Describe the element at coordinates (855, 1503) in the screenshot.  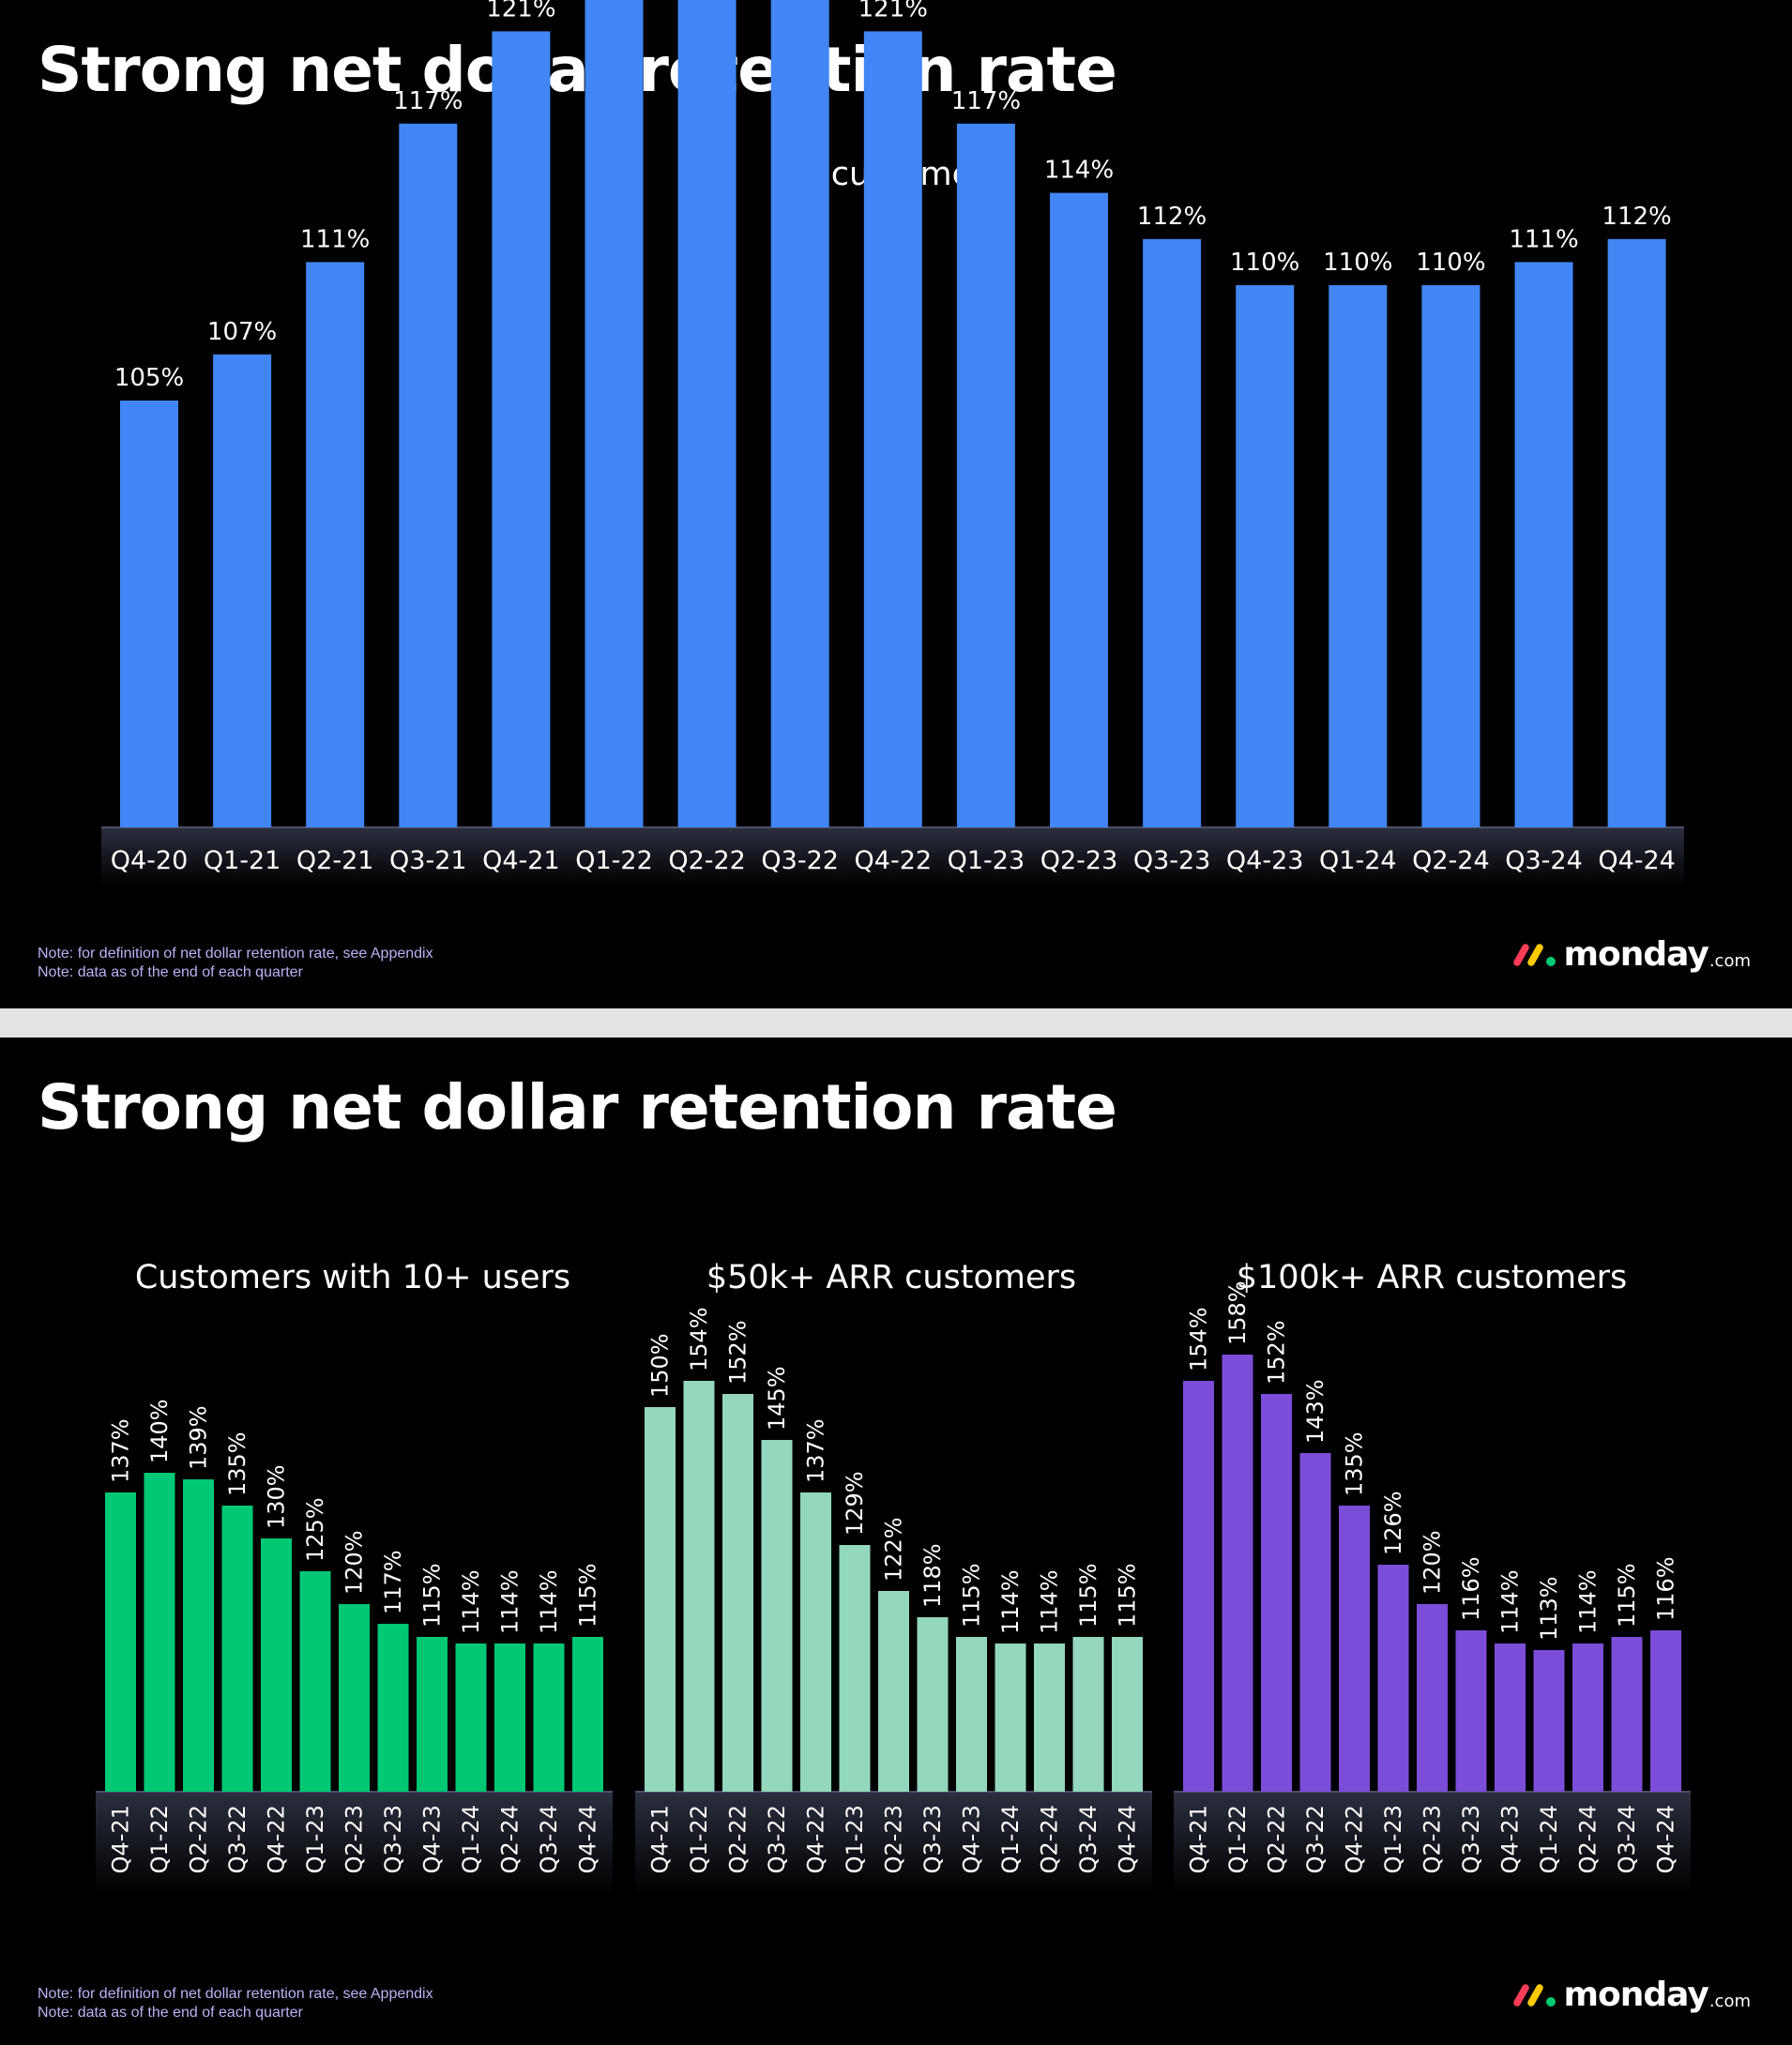
I see `data-label: 129%` at that location.